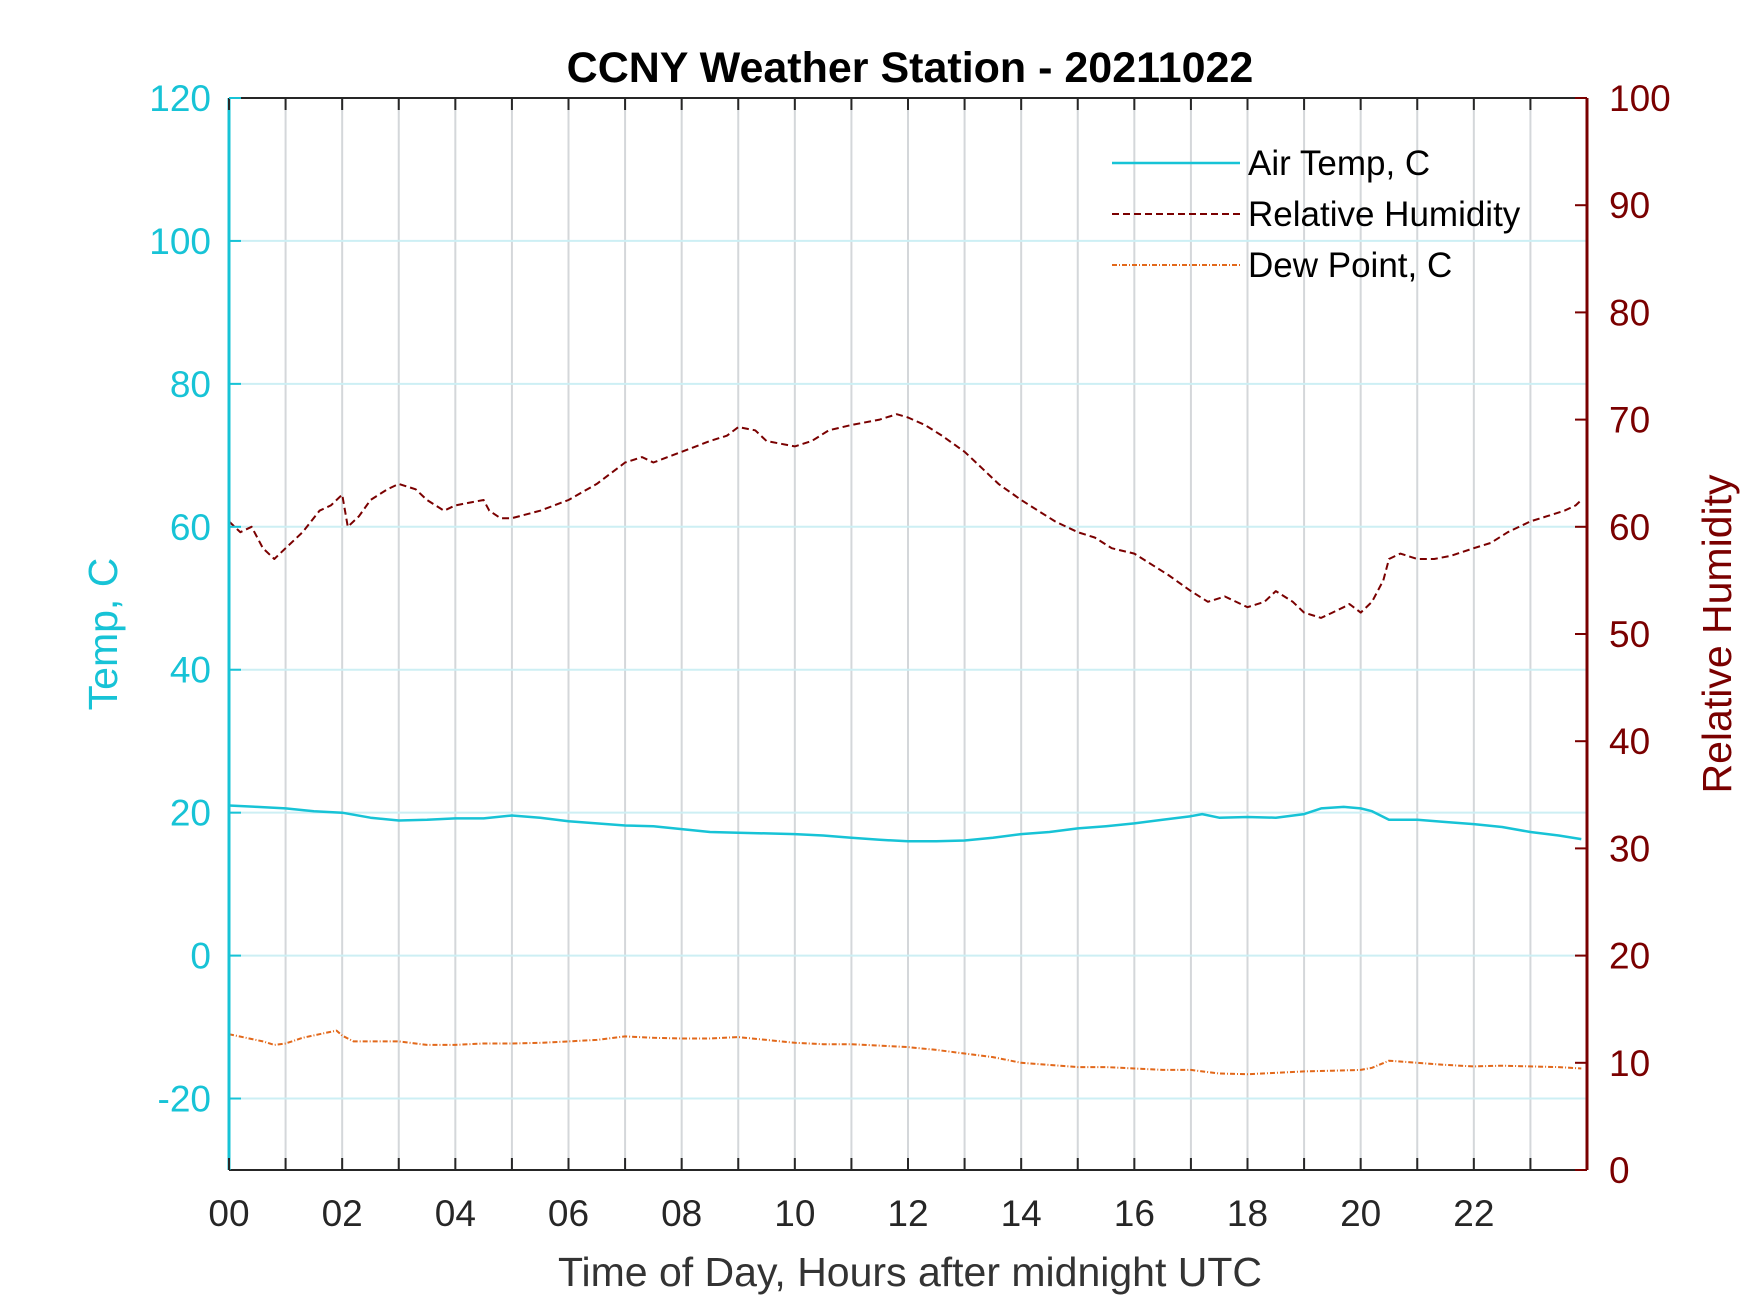 This screenshot has width=1750, height=1313. What do you see at coordinates (180, 241) in the screenshot?
I see `y-left-tick-label: 100` at bounding box center [180, 241].